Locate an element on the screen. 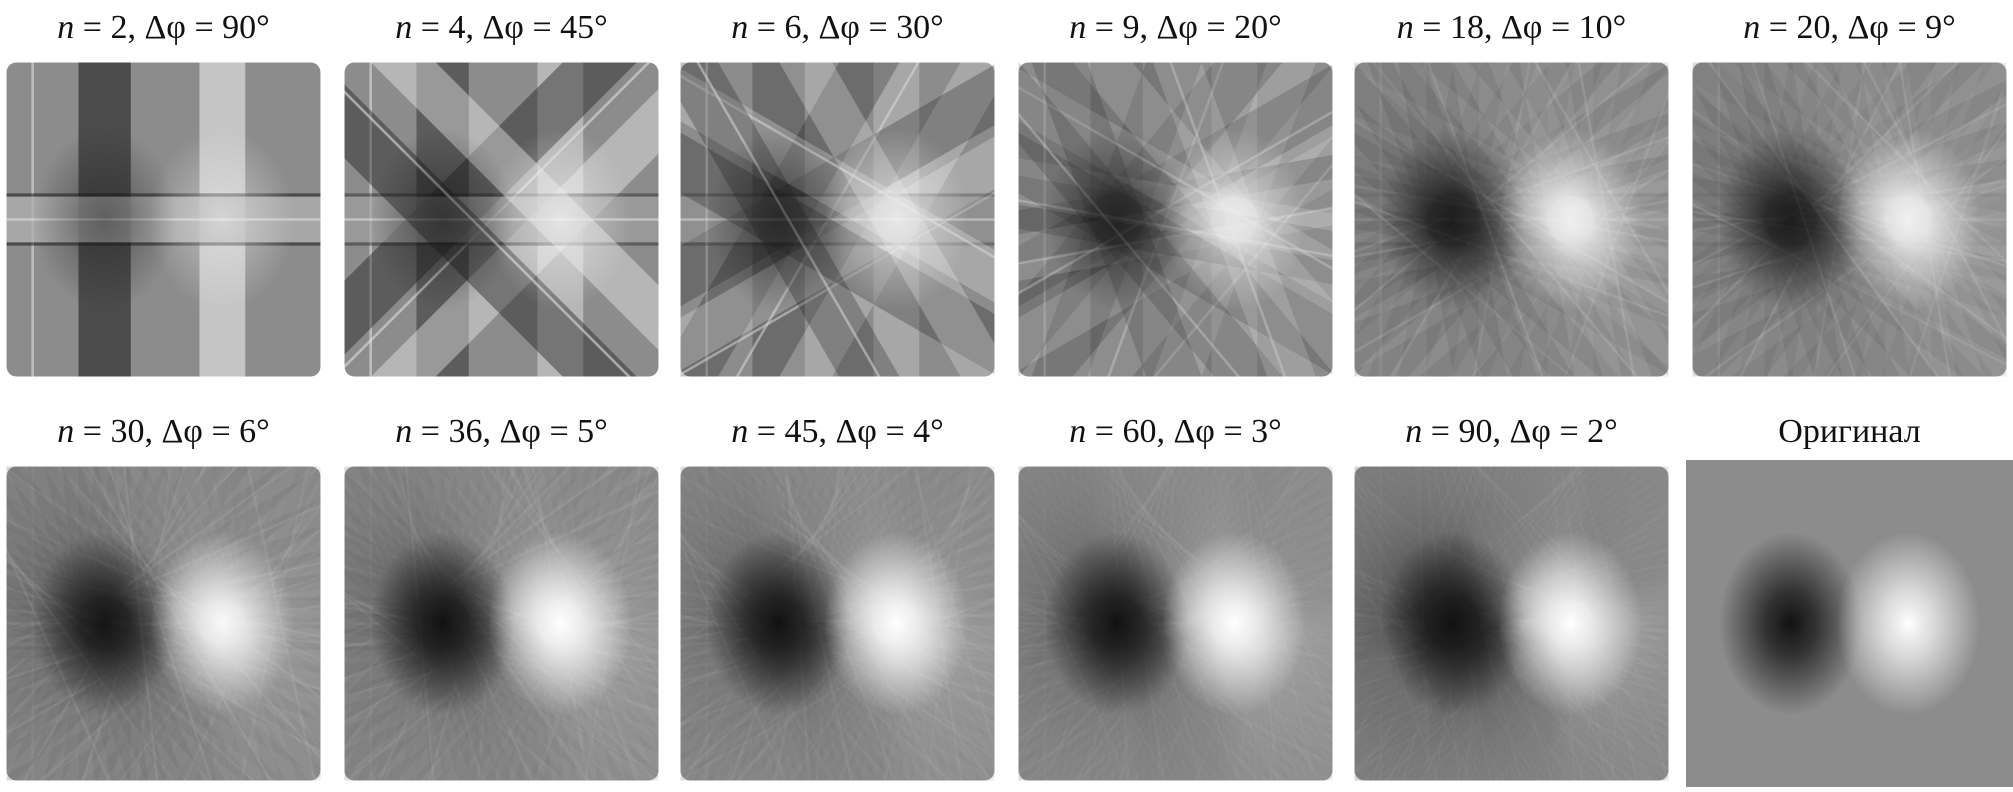  panel-original: Оригинал is located at coordinates (1849, 595).